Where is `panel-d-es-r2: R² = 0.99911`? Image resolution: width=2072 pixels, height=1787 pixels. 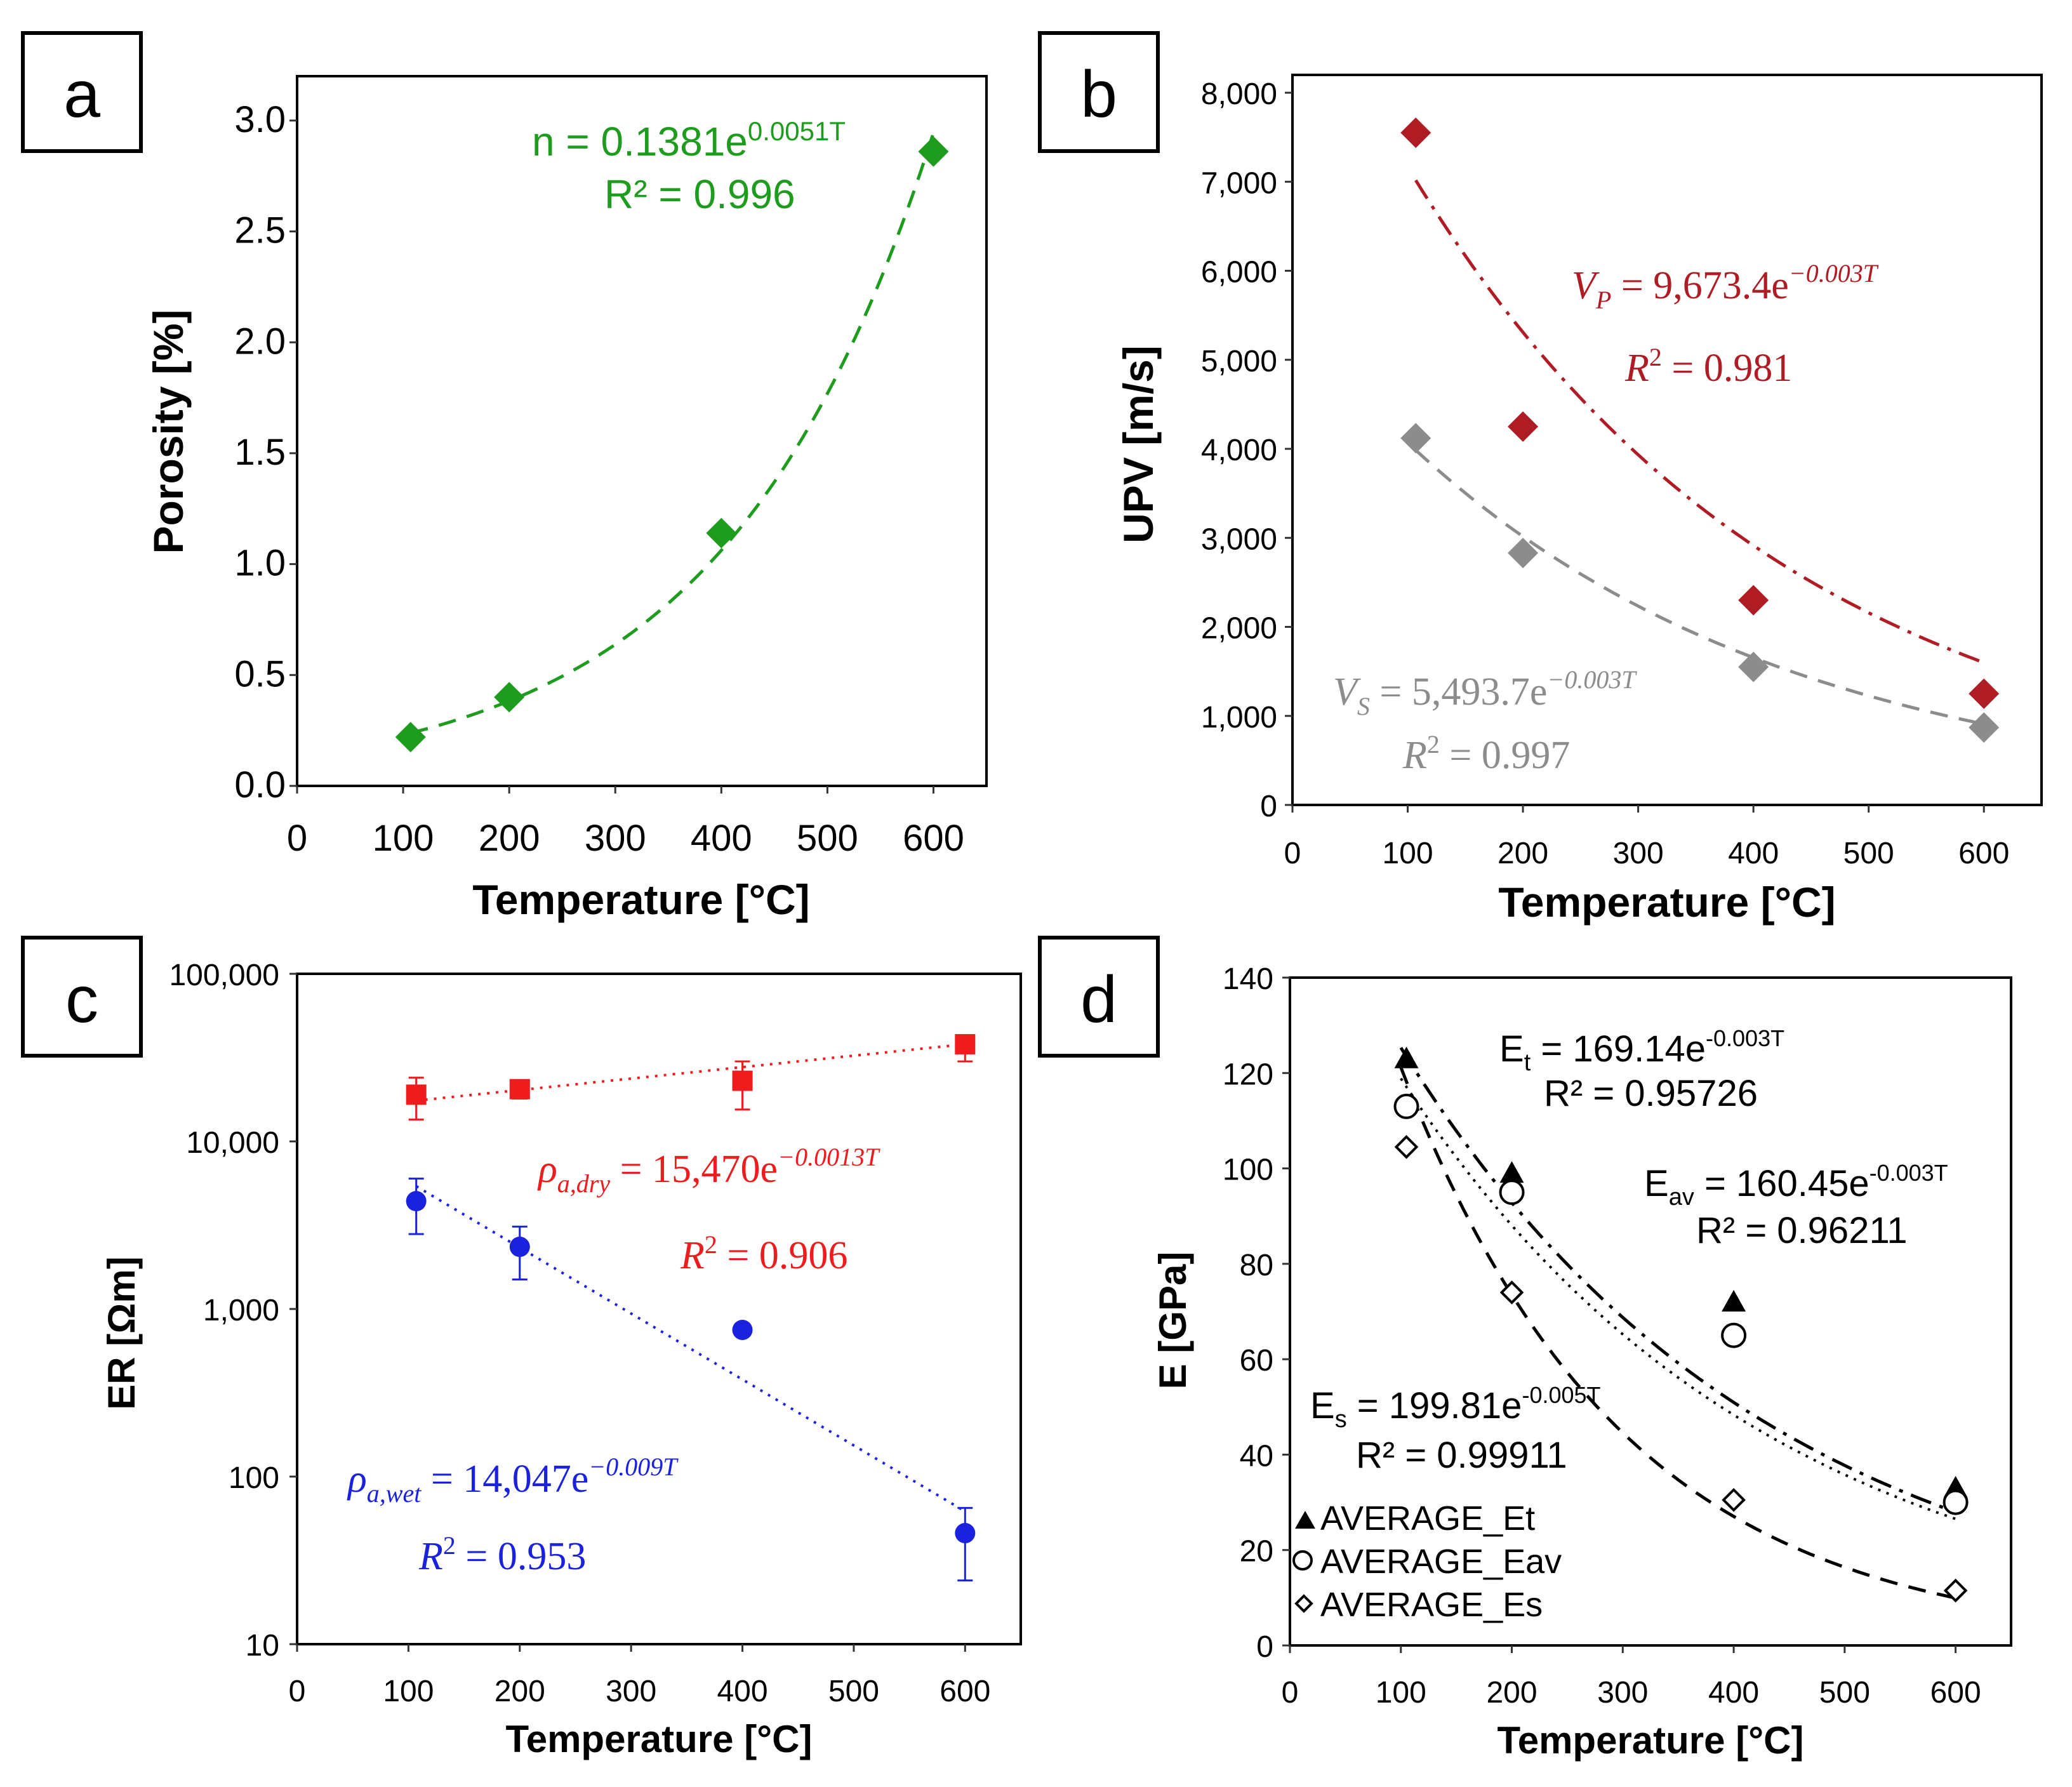
panel-d-es-r2: R² = 0.99911 is located at coordinates (1461, 1455).